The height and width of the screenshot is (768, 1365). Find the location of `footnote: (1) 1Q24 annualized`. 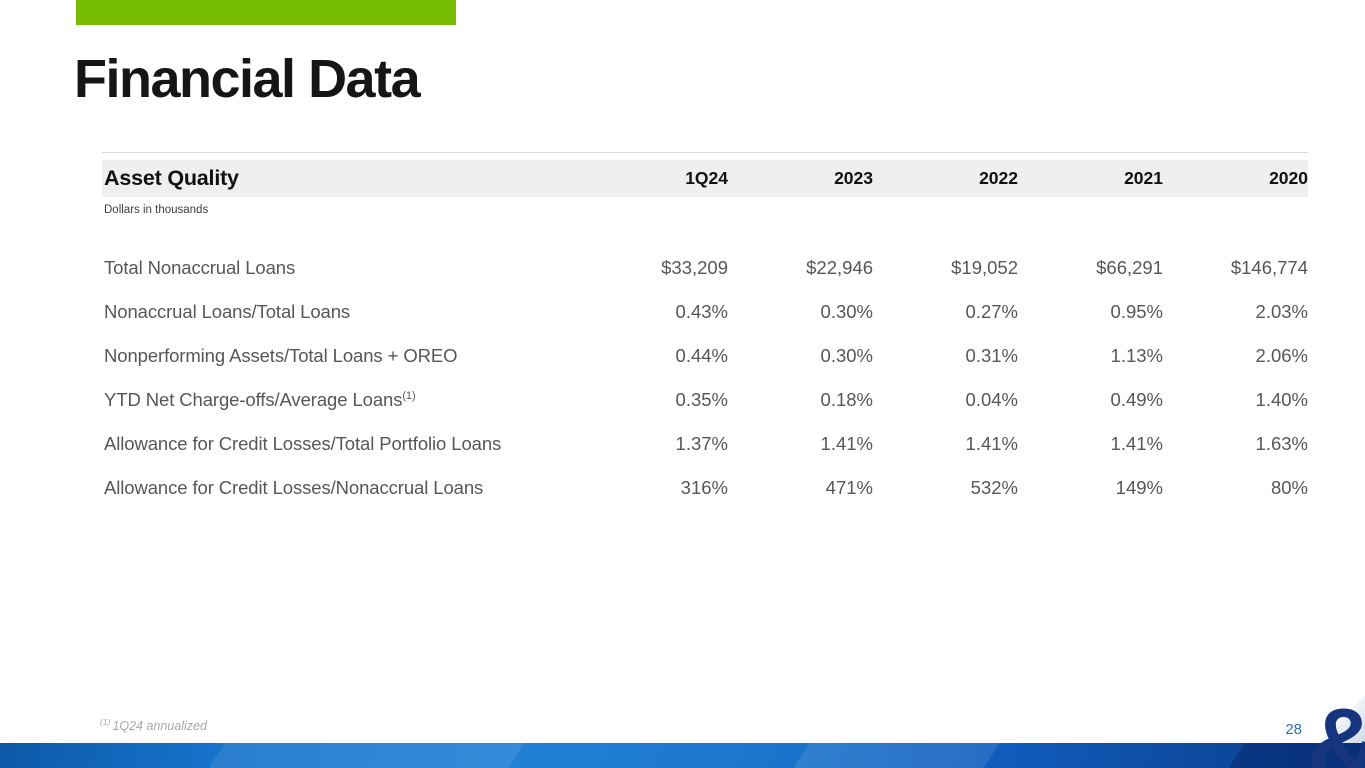

footnote: (1) 1Q24 annualized is located at coordinates (153, 725).